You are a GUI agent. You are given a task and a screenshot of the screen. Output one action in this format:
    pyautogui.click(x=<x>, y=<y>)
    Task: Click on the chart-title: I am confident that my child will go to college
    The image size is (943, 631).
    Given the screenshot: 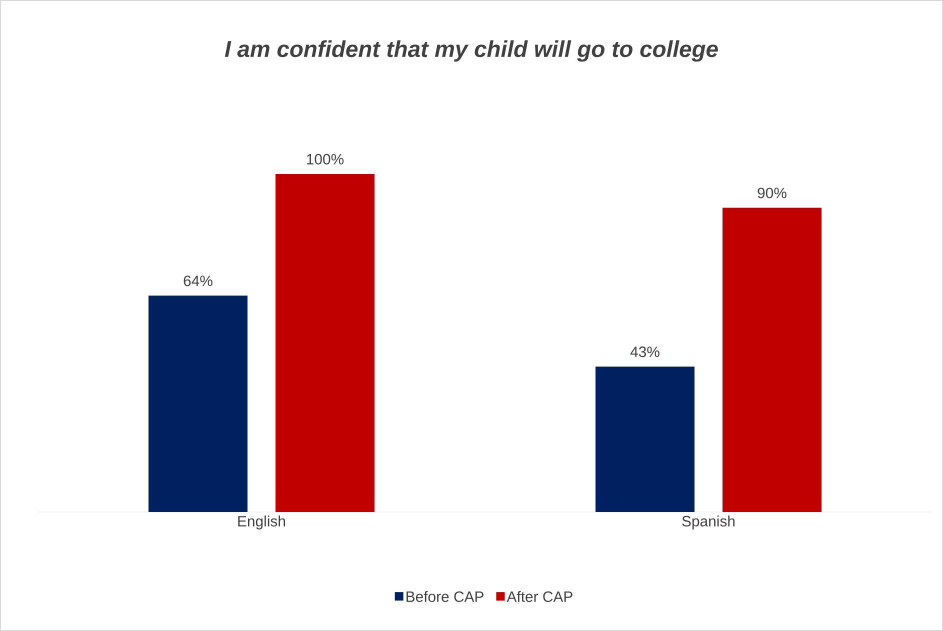 What is the action you would take?
    pyautogui.click(x=471, y=51)
    